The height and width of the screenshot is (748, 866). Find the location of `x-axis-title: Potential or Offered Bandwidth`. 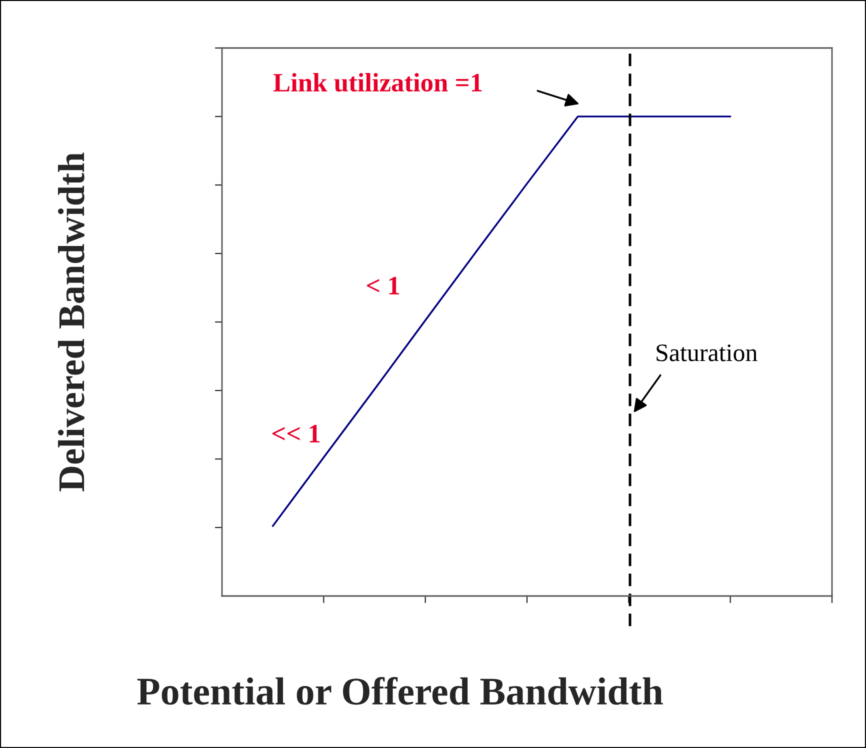

x-axis-title: Potential or Offered Bandwidth is located at coordinates (400, 690).